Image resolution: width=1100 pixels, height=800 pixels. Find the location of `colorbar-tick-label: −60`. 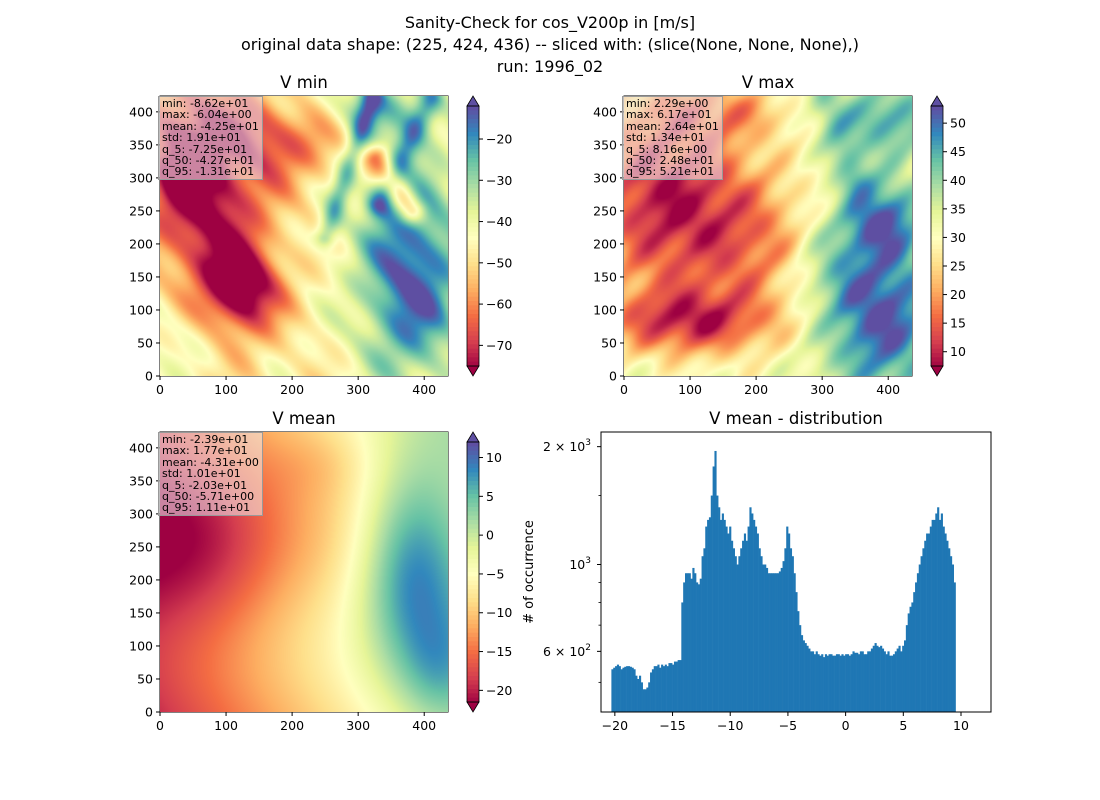

colorbar-tick-label: −60 is located at coordinates (499, 304).